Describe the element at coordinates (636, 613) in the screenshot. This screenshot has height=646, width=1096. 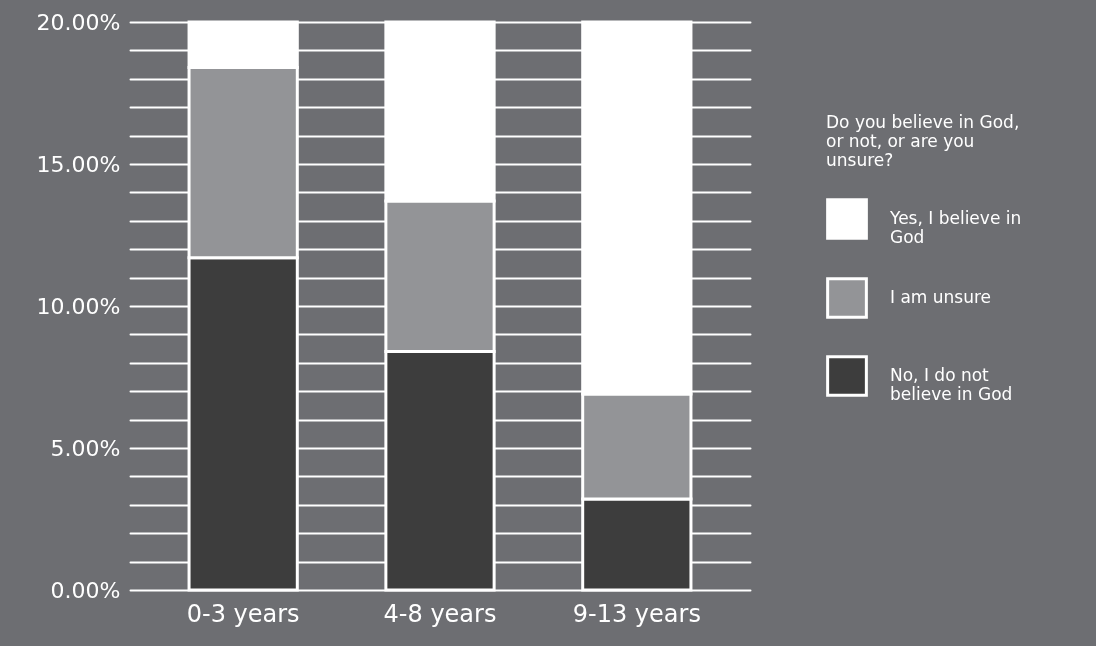
I see `x-tick-label: 9-13 years` at that location.